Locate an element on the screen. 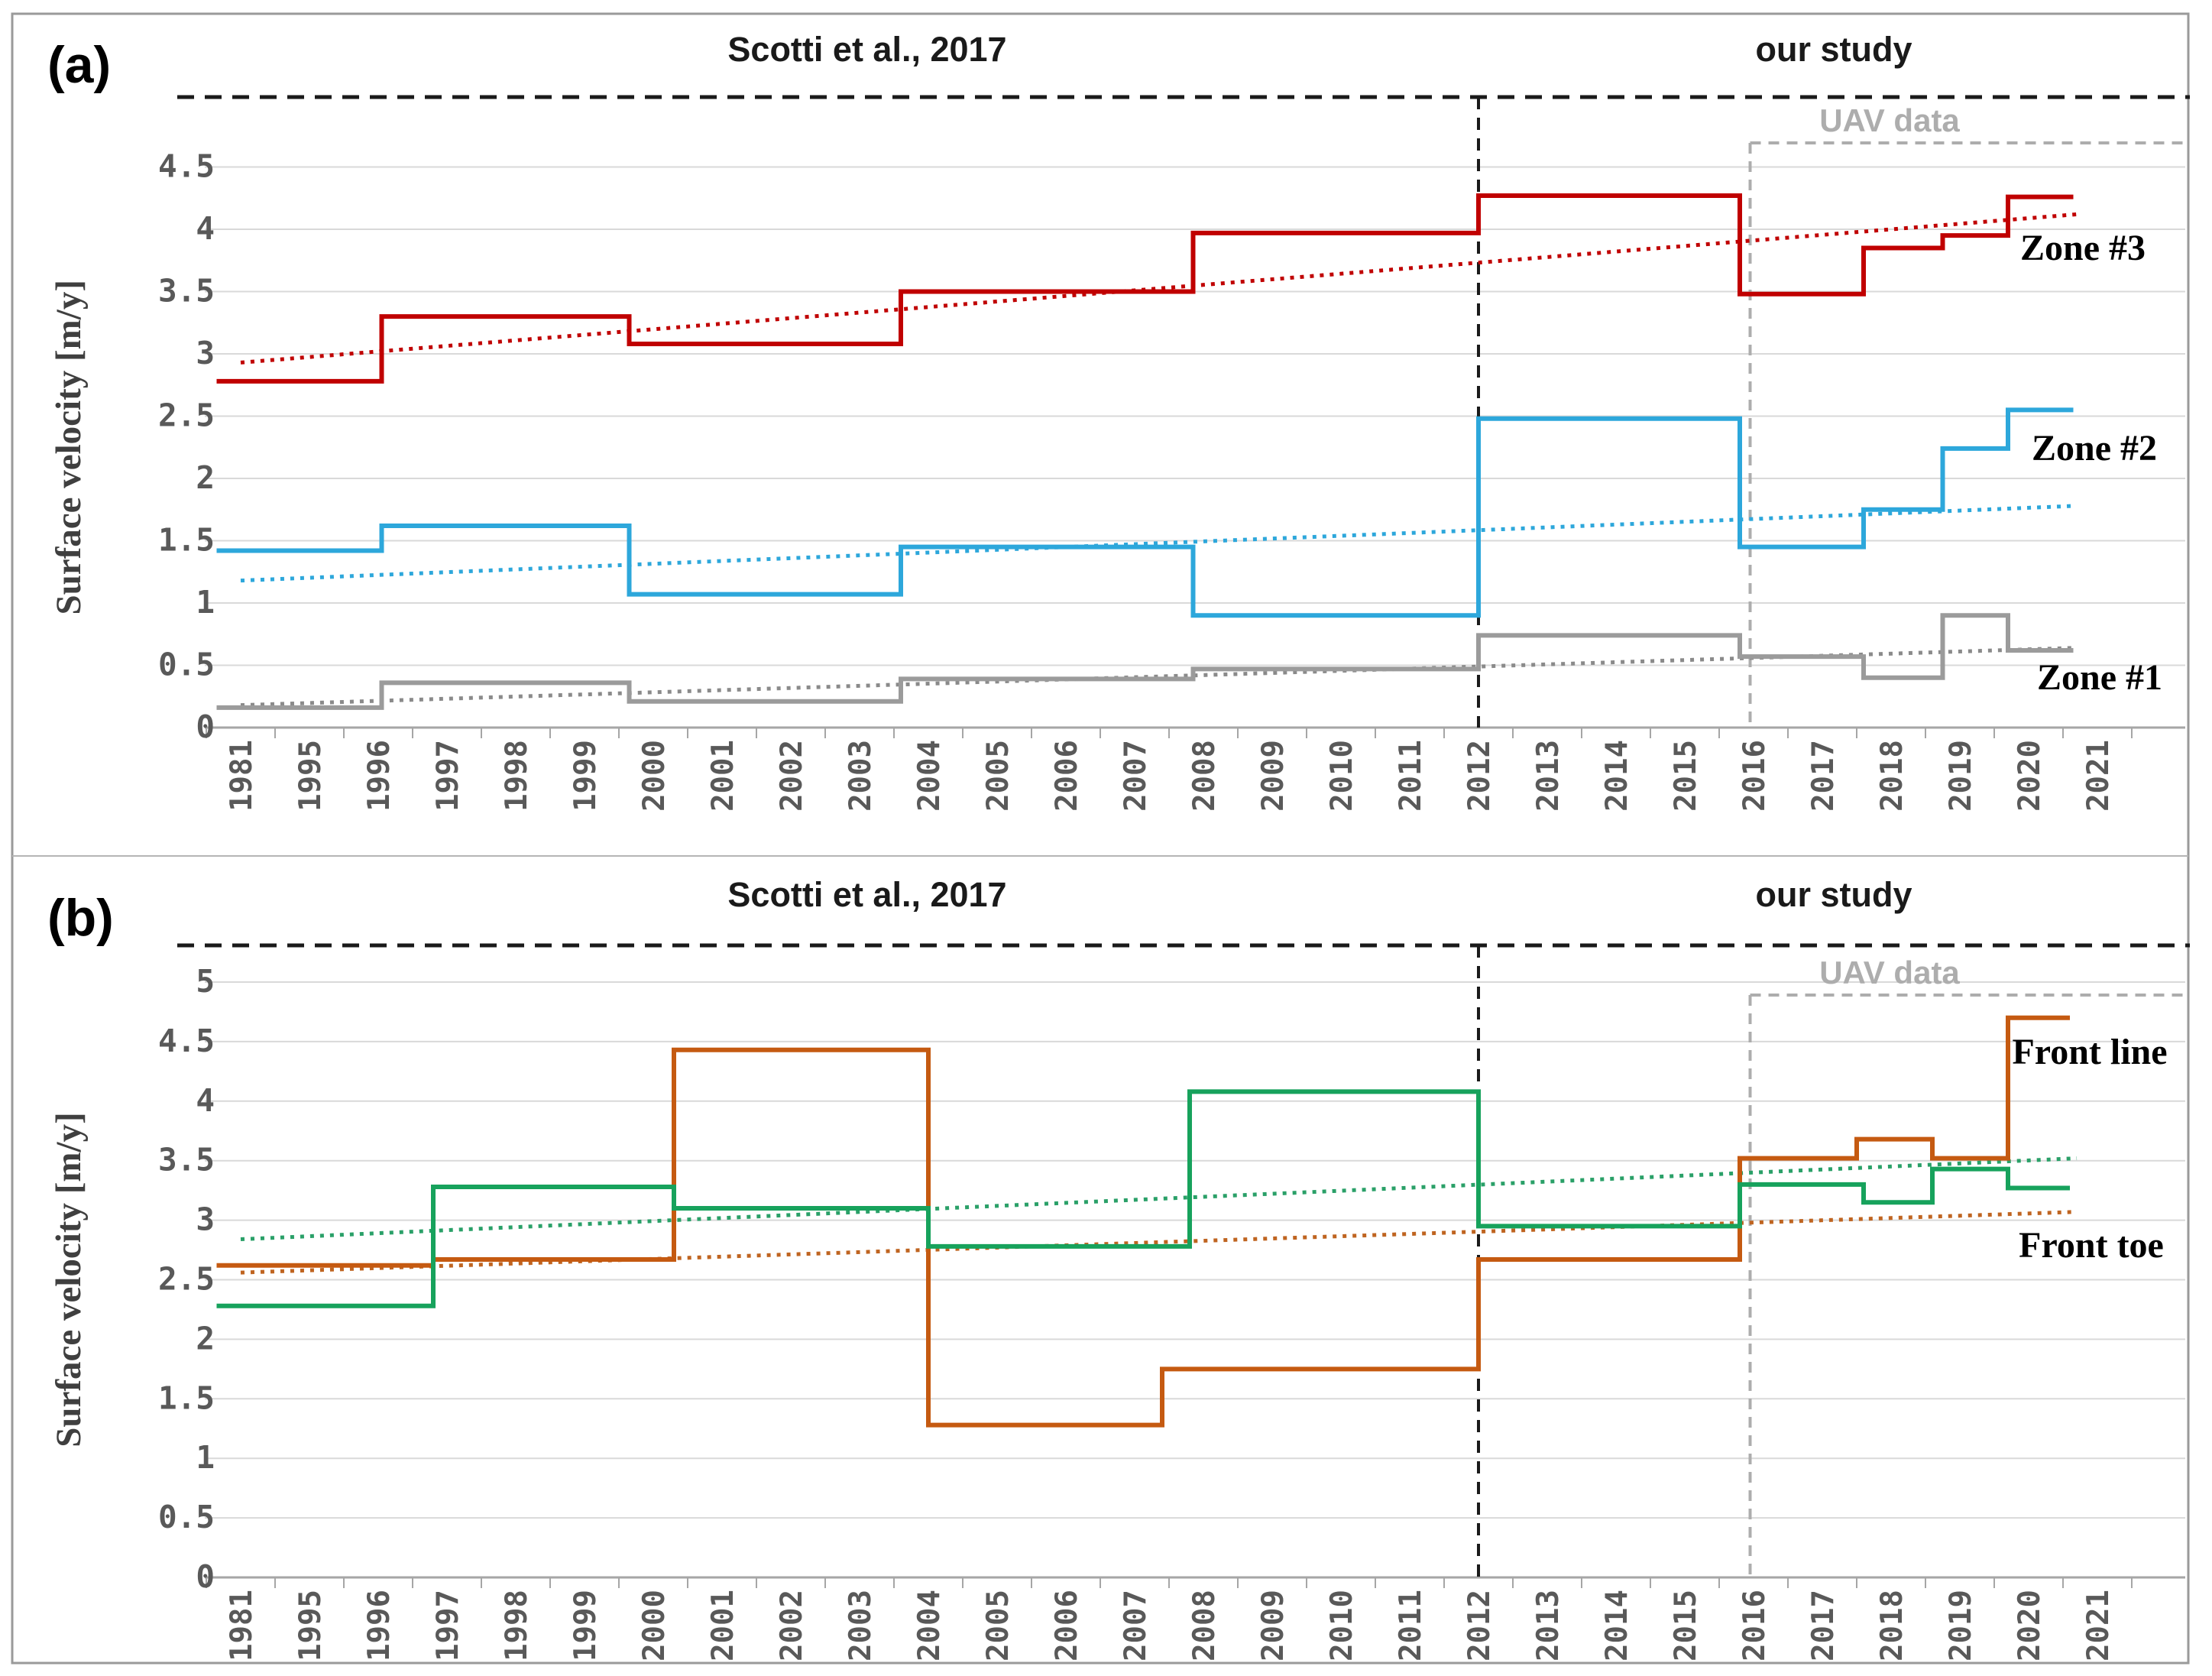  series-label-front-toe: Front toe is located at coordinates (2091, 1246).